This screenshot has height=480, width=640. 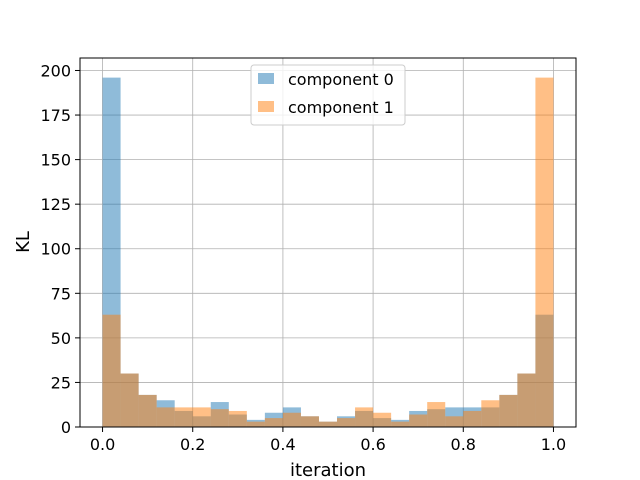 What do you see at coordinates (55, 70) in the screenshot?
I see `y-tick-label: 200` at bounding box center [55, 70].